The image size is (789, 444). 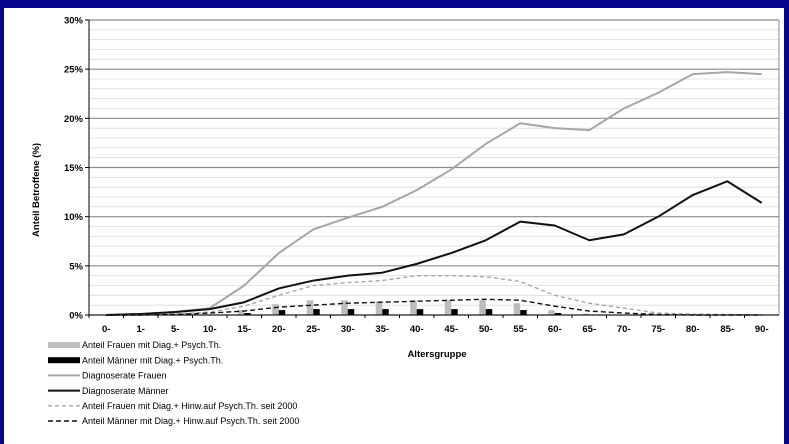 What do you see at coordinates (348, 329) in the screenshot?
I see `x-tick-label: 30-` at bounding box center [348, 329].